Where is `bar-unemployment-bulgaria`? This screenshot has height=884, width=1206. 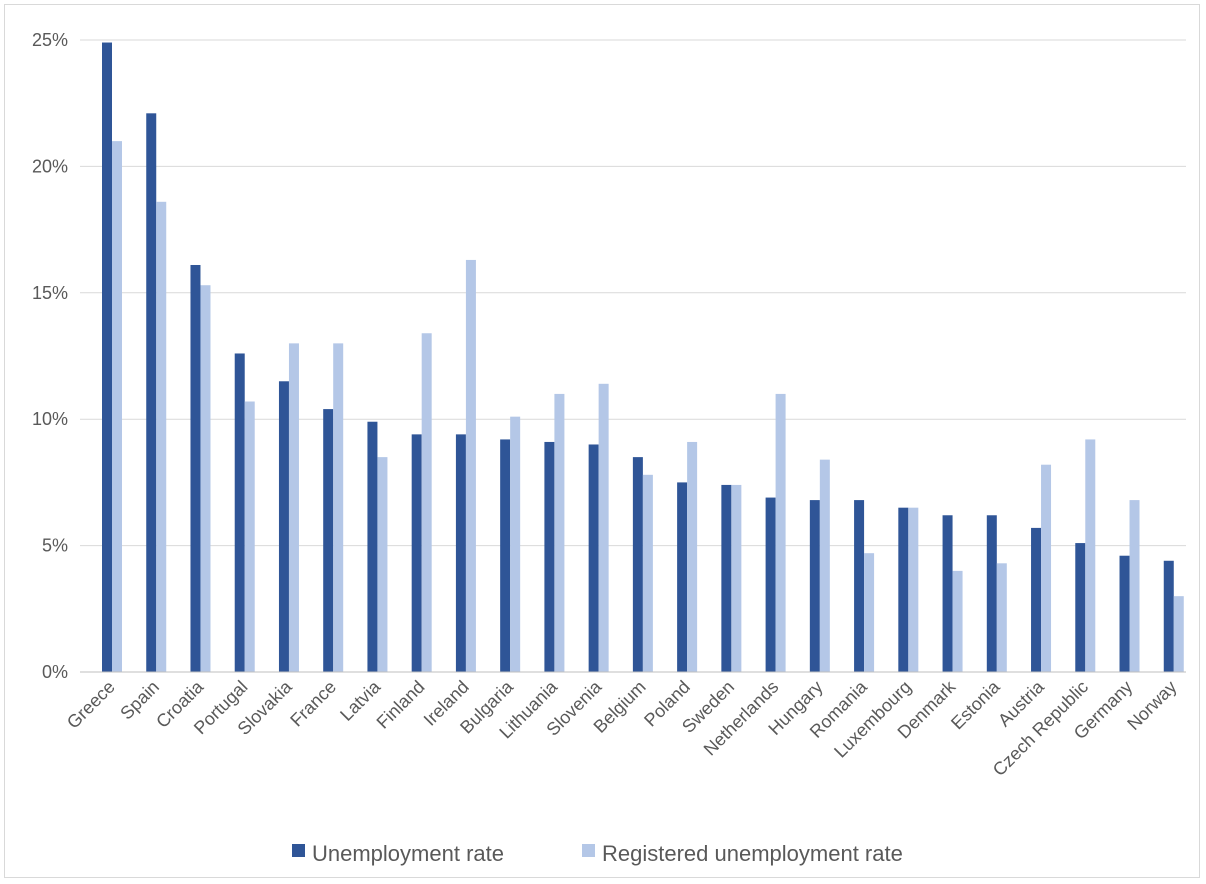 bar-unemployment-bulgaria is located at coordinates (505, 555).